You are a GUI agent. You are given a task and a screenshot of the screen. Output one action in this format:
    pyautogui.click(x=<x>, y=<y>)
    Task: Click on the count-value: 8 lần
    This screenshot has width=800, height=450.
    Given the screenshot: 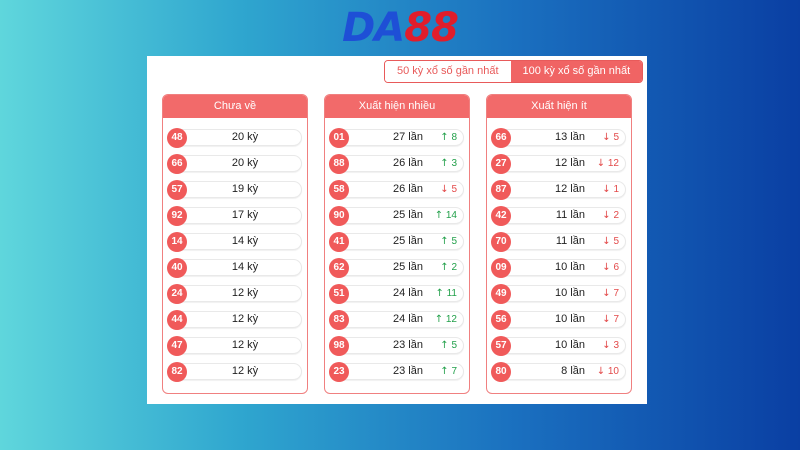 What is the action you would take?
    pyautogui.click(x=573, y=371)
    